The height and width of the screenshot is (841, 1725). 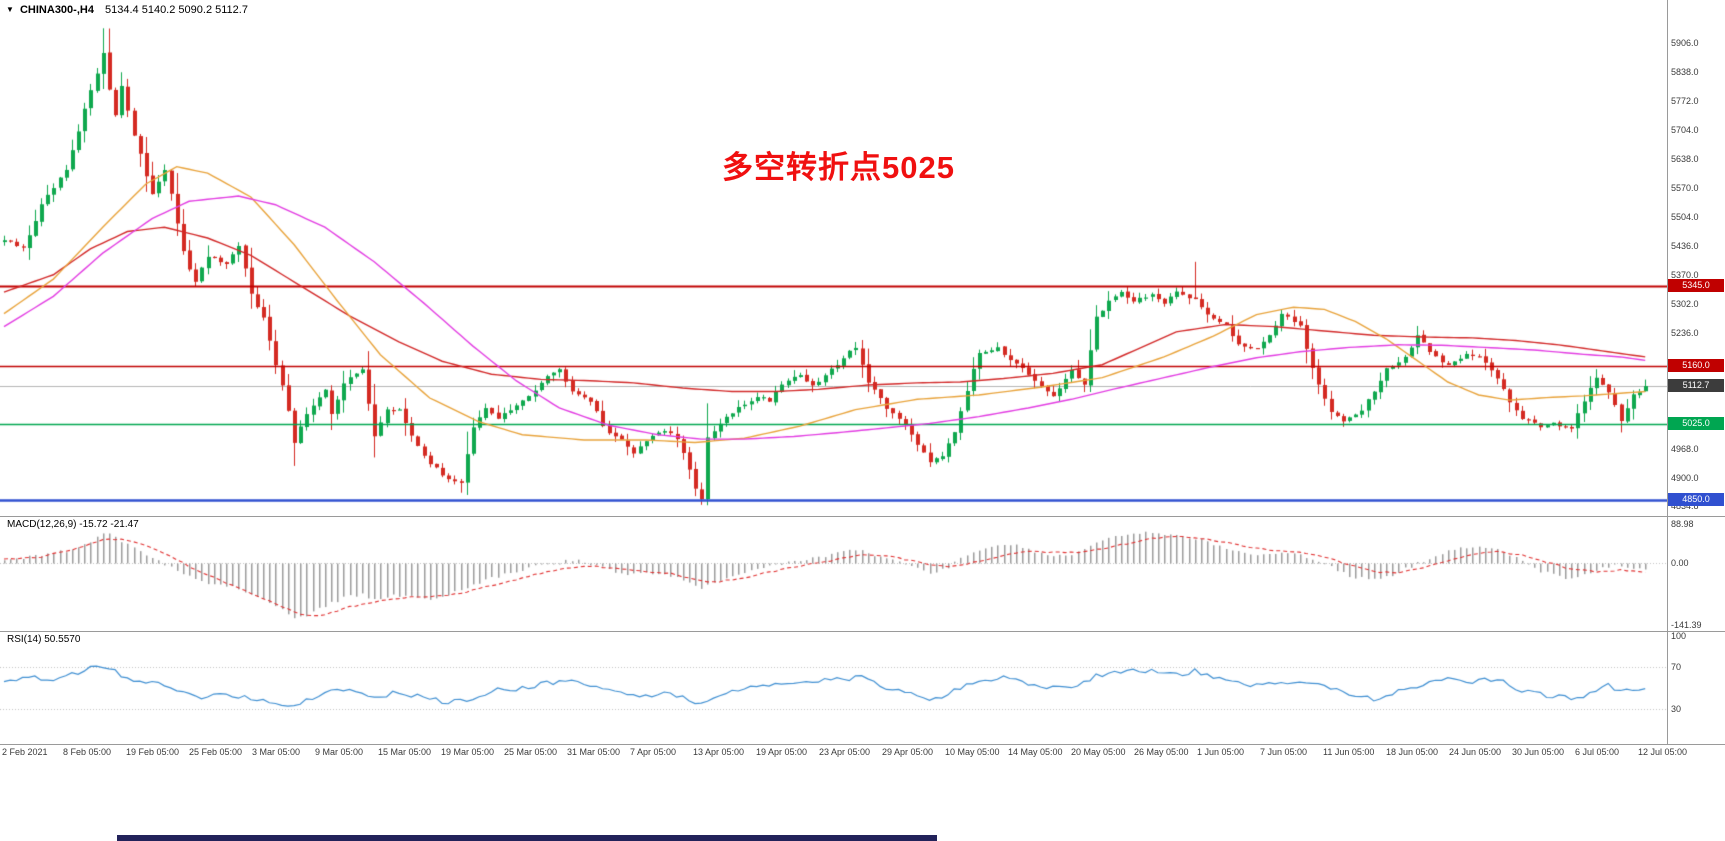 I want to click on price-level-badge: 4850.0, so click(x=1696, y=499).